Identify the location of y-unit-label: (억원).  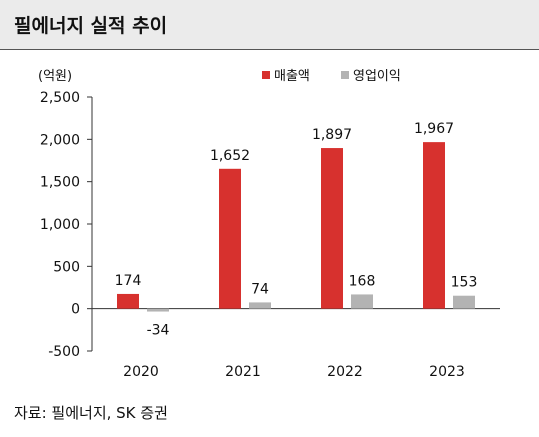
(55, 76).